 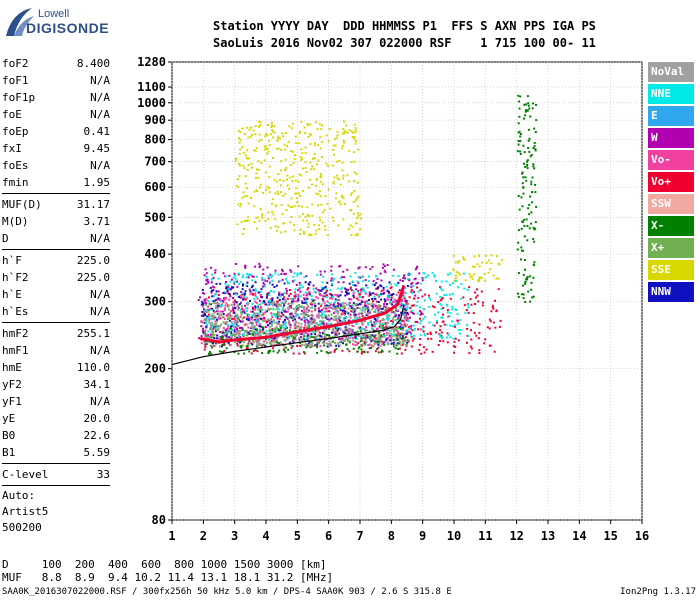 What do you see at coordinates (12, 401) in the screenshot?
I see `parameter-name: yF1` at bounding box center [12, 401].